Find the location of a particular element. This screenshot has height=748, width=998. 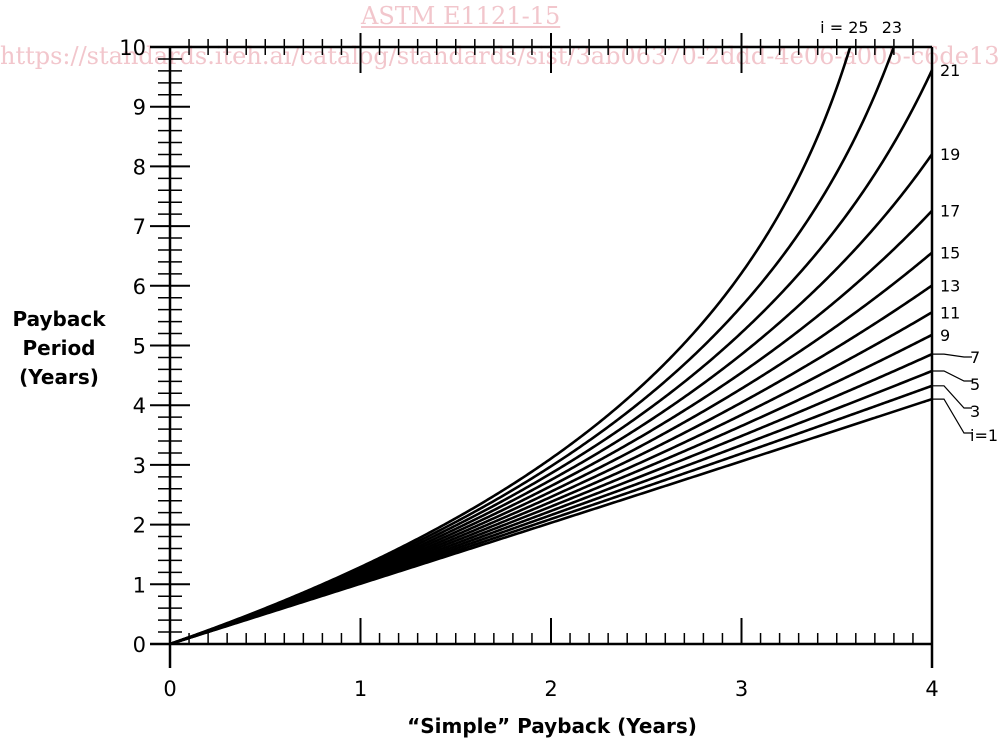

x-tick-label: 1 is located at coordinates (360, 689).